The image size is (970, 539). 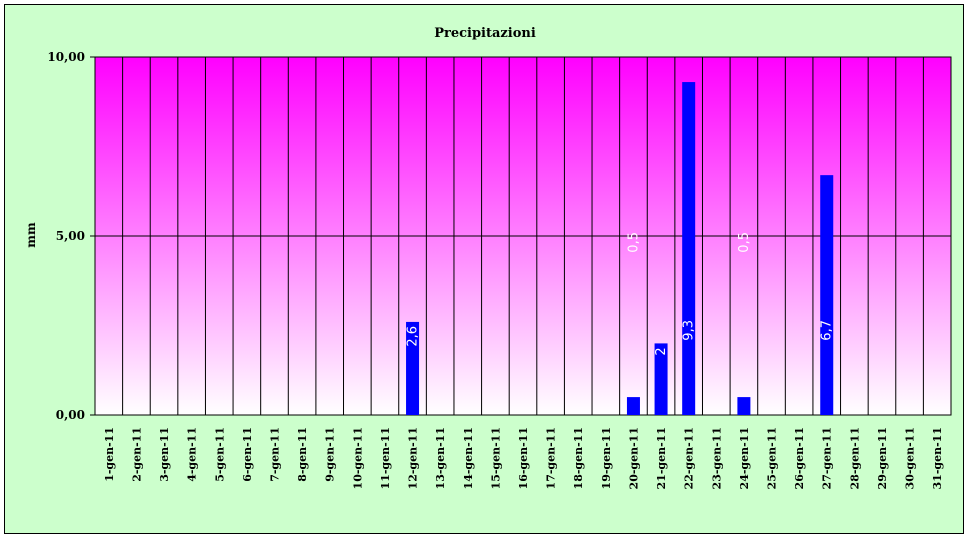 What do you see at coordinates (827, 330) in the screenshot?
I see `data-label-27-gen-11: 6,7` at bounding box center [827, 330].